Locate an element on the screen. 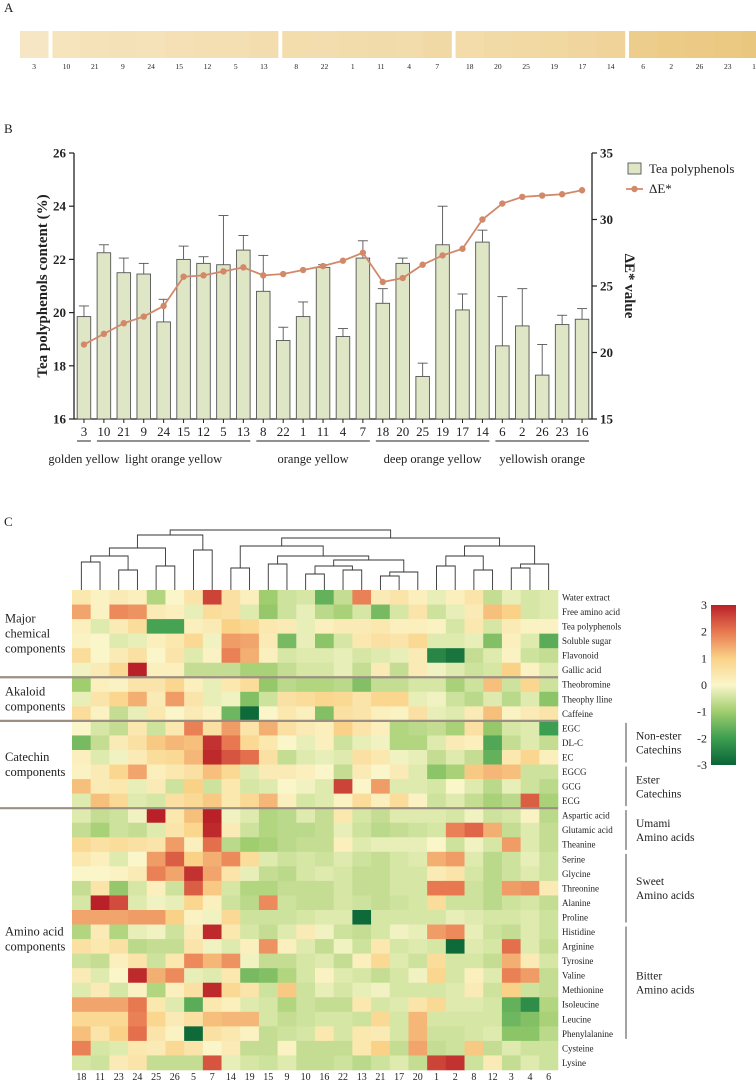 The image size is (756, 1082). swatch-label: 24 is located at coordinates (151, 66).